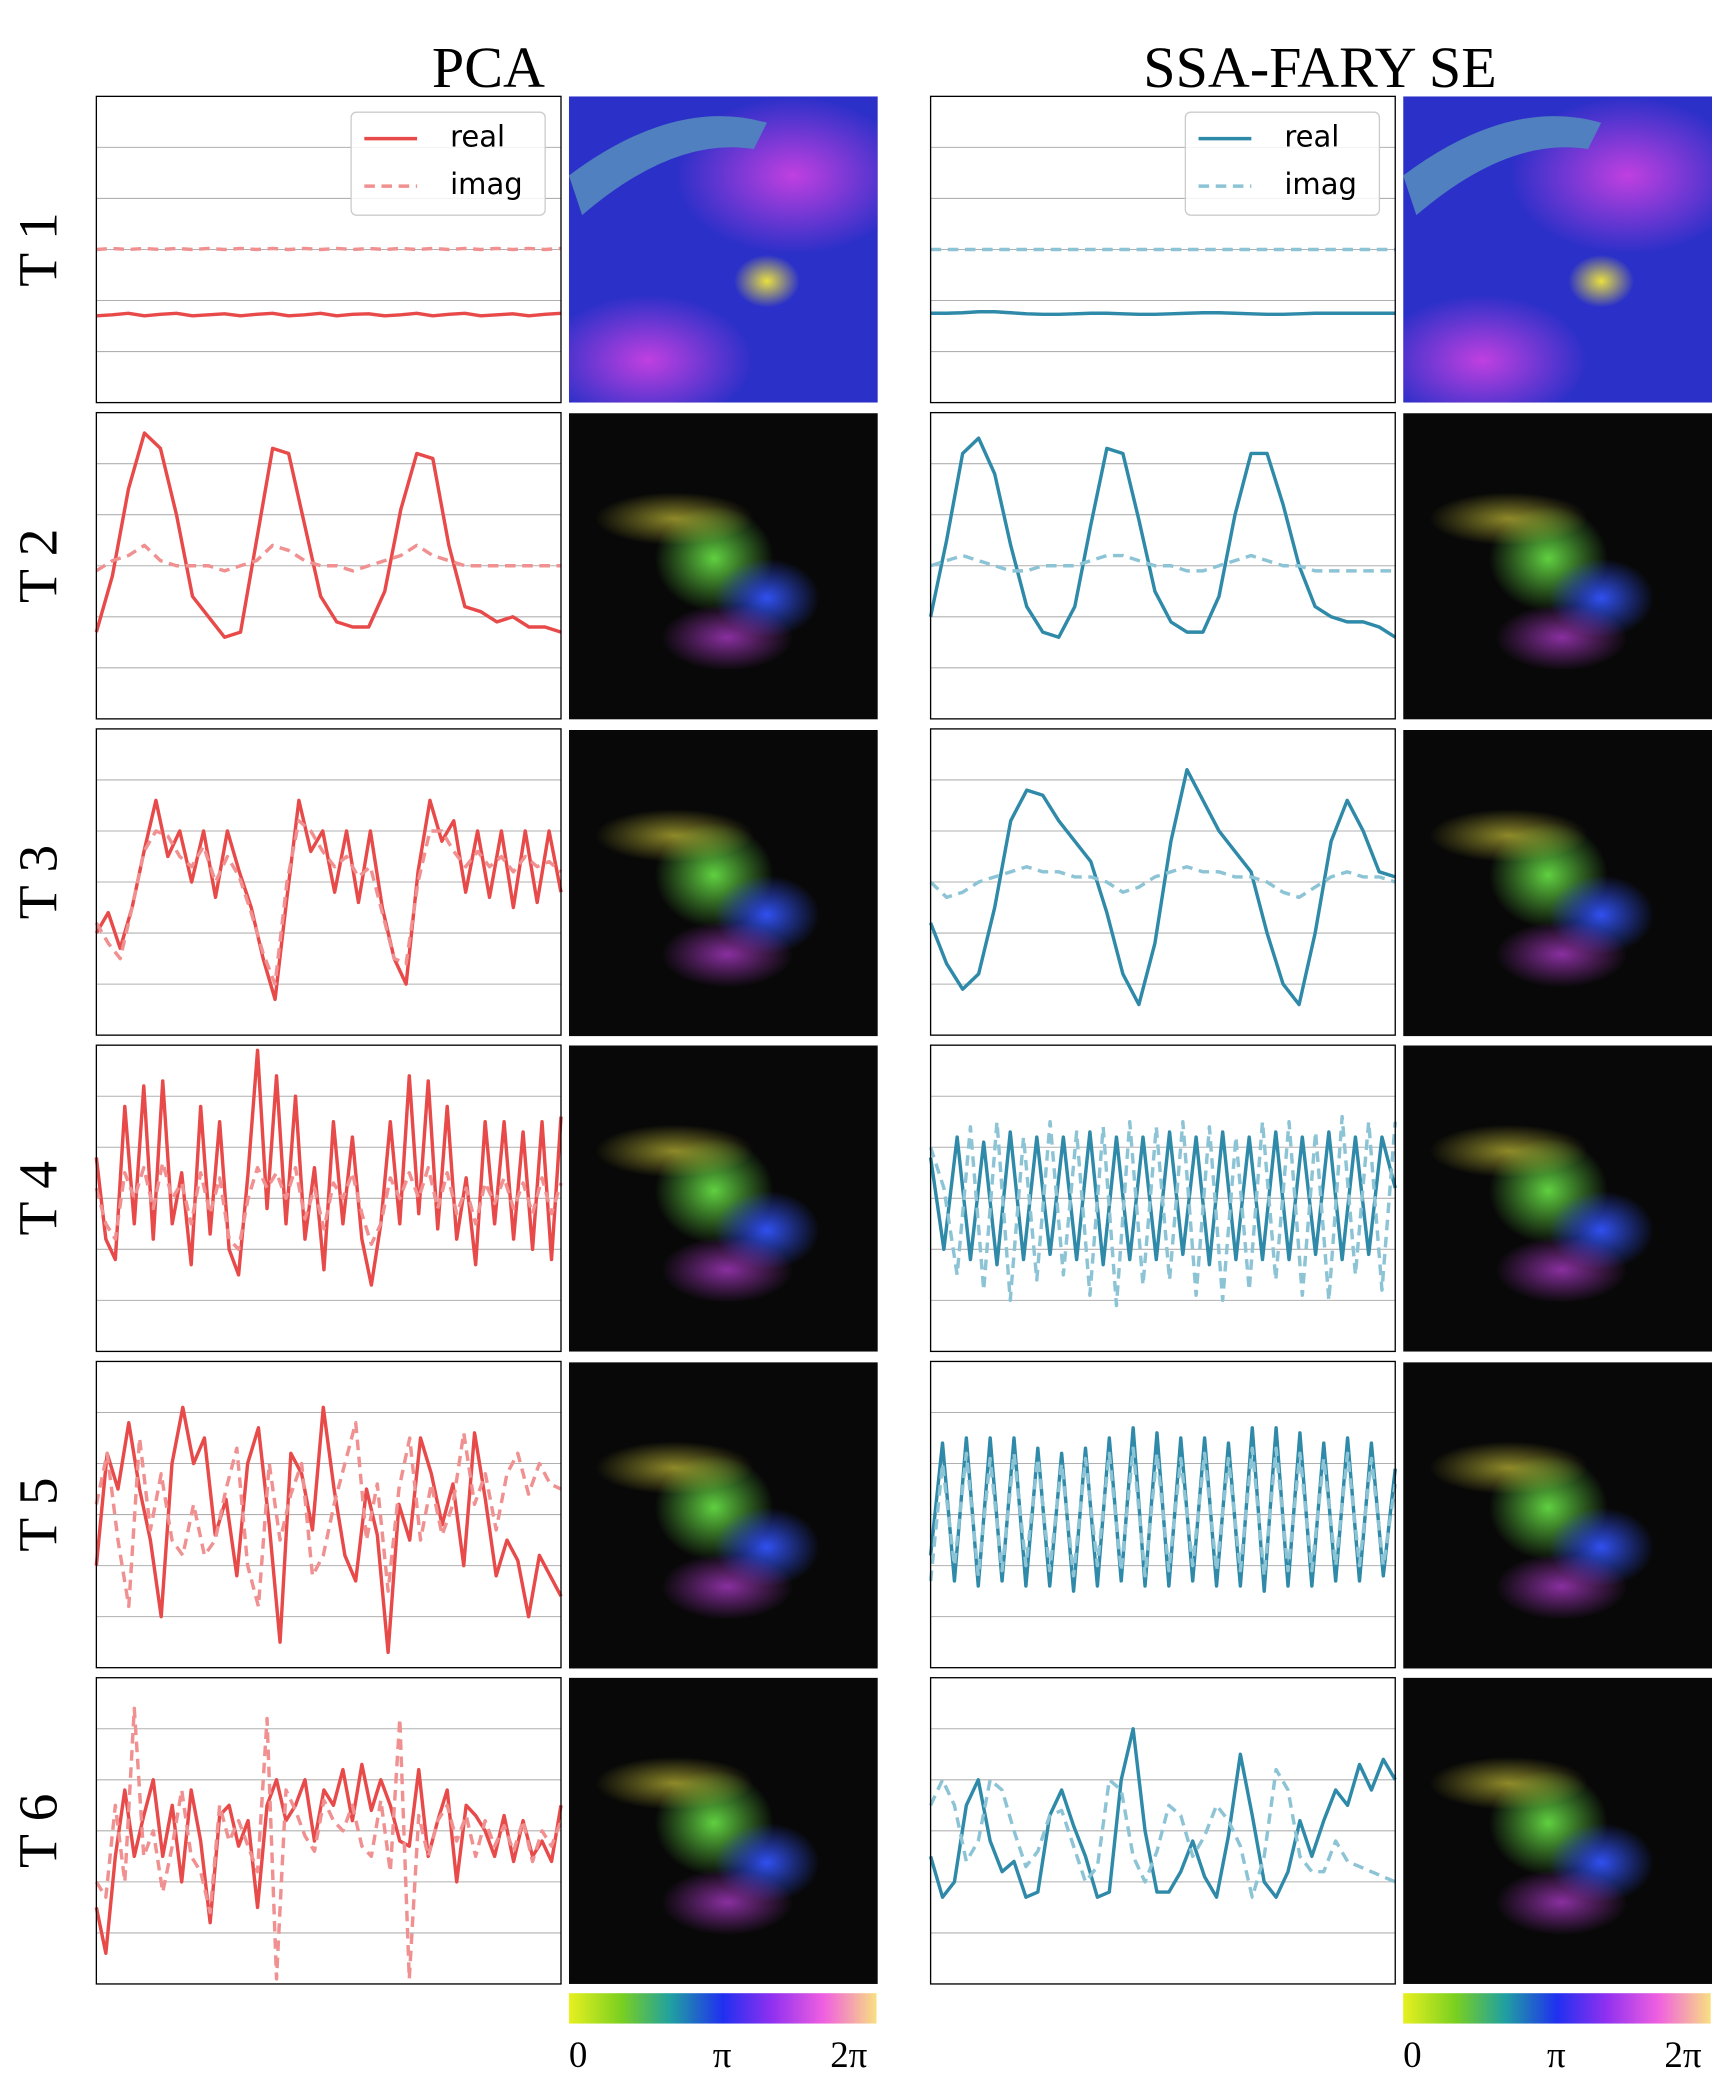 The width and height of the screenshot is (1716, 2075). Describe the element at coordinates (37, 1831) in the screenshot. I see `row-label: T 6` at that location.